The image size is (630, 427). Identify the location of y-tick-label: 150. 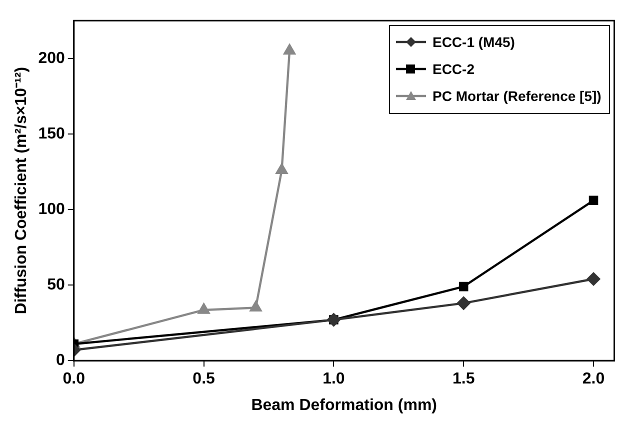
(51, 133).